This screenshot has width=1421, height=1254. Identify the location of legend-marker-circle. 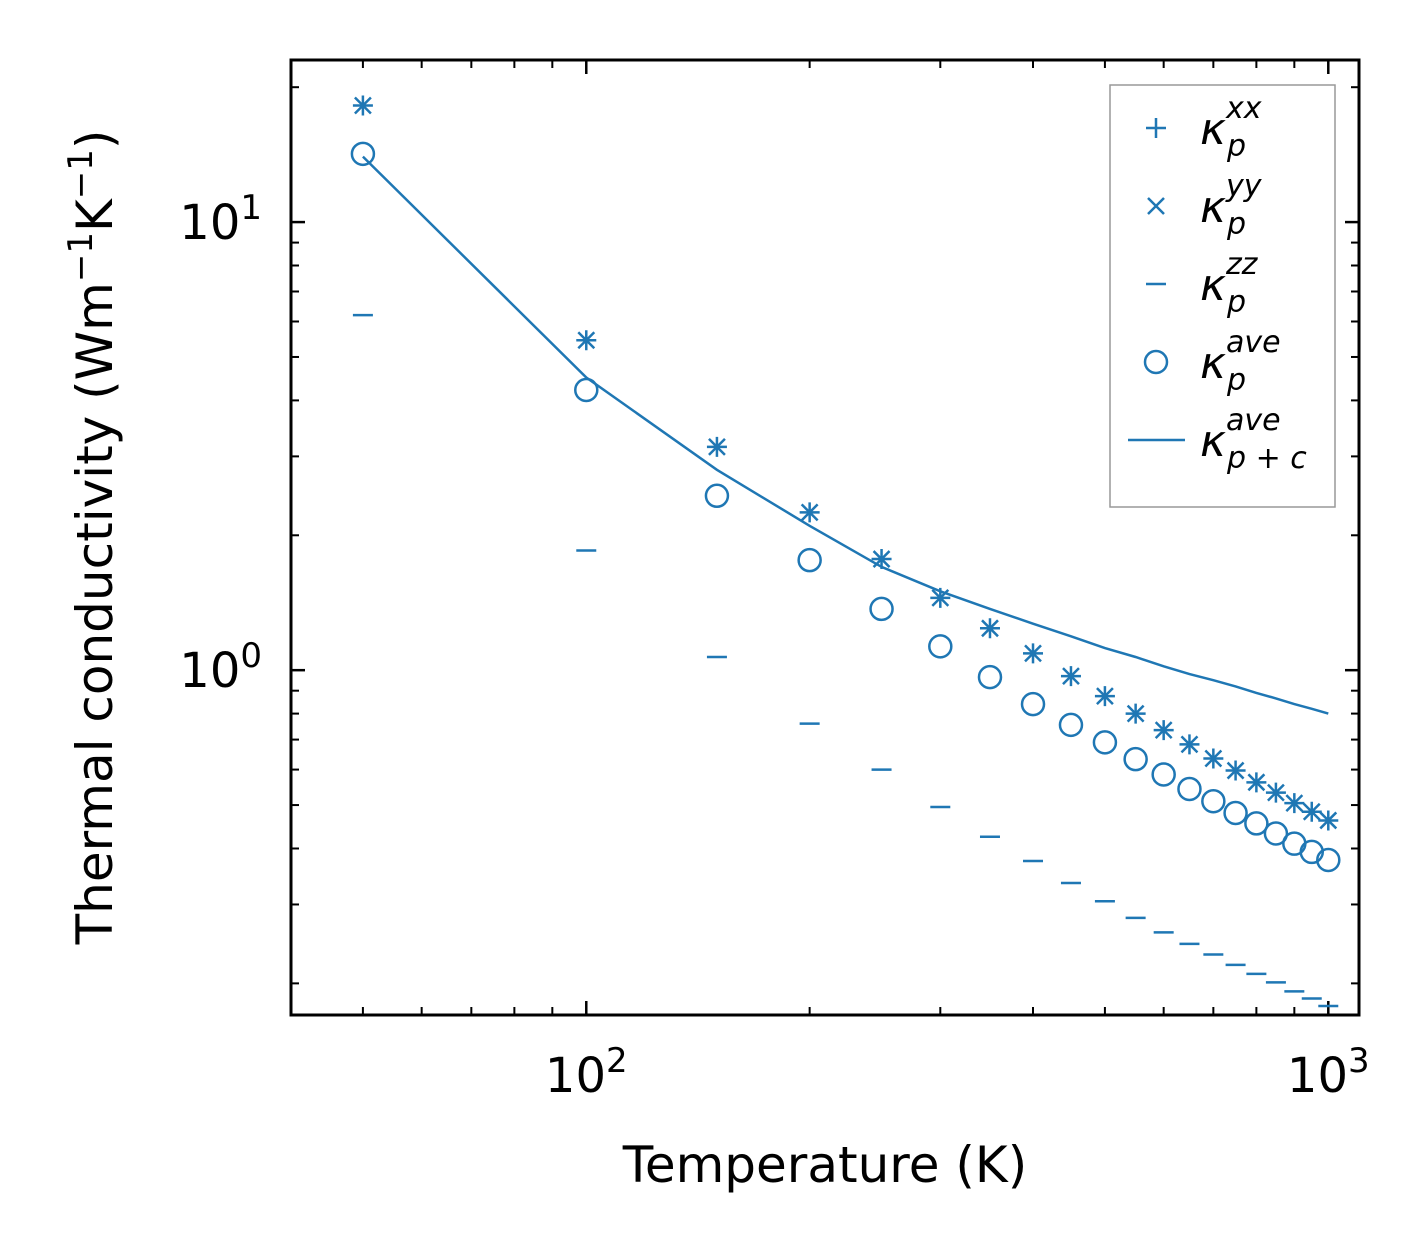
(1156, 362).